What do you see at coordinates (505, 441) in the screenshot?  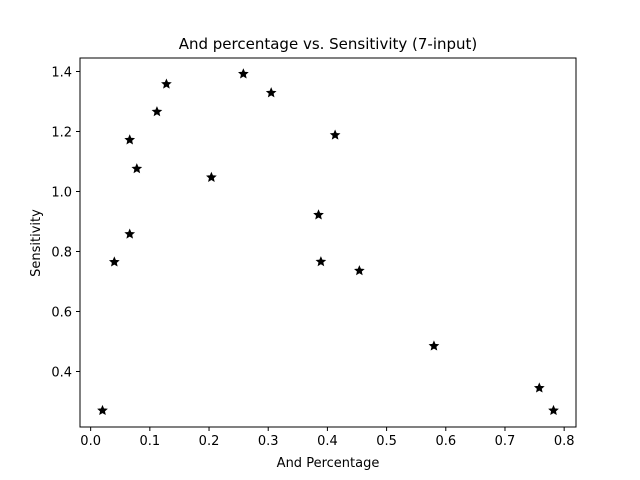 I see `x-tick-label: 0.7` at bounding box center [505, 441].